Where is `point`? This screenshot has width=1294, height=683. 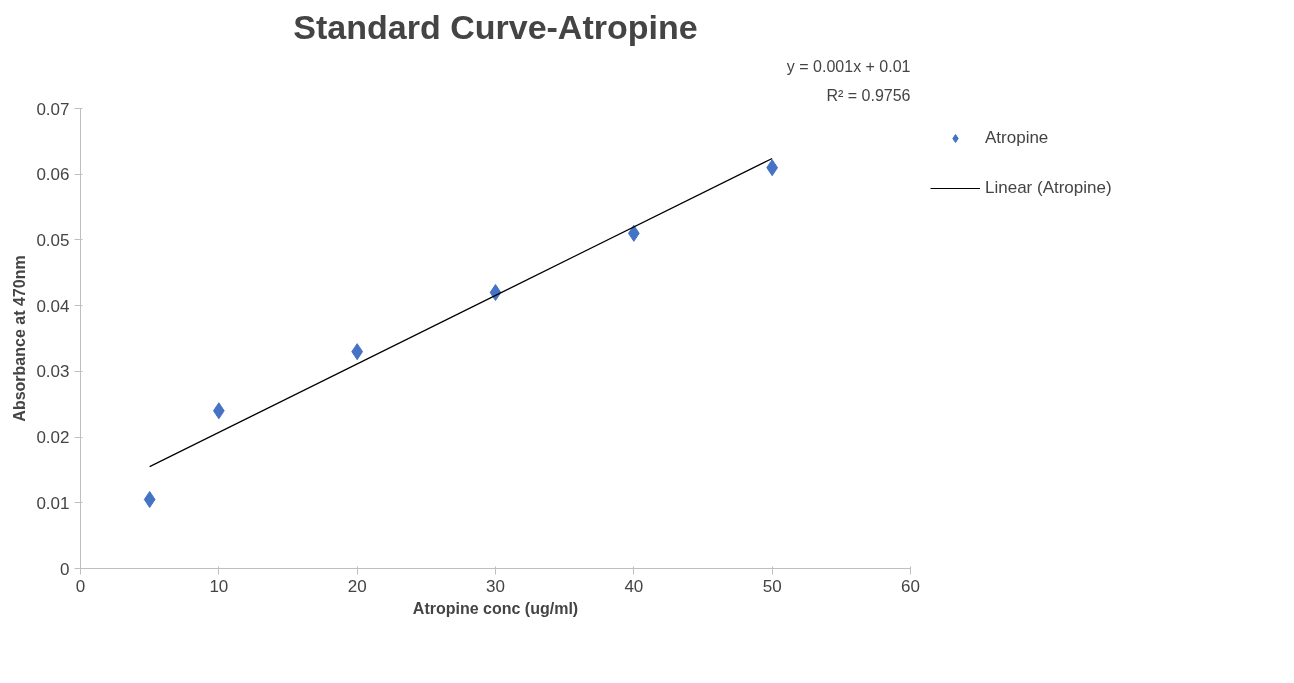 point is located at coordinates (149, 499).